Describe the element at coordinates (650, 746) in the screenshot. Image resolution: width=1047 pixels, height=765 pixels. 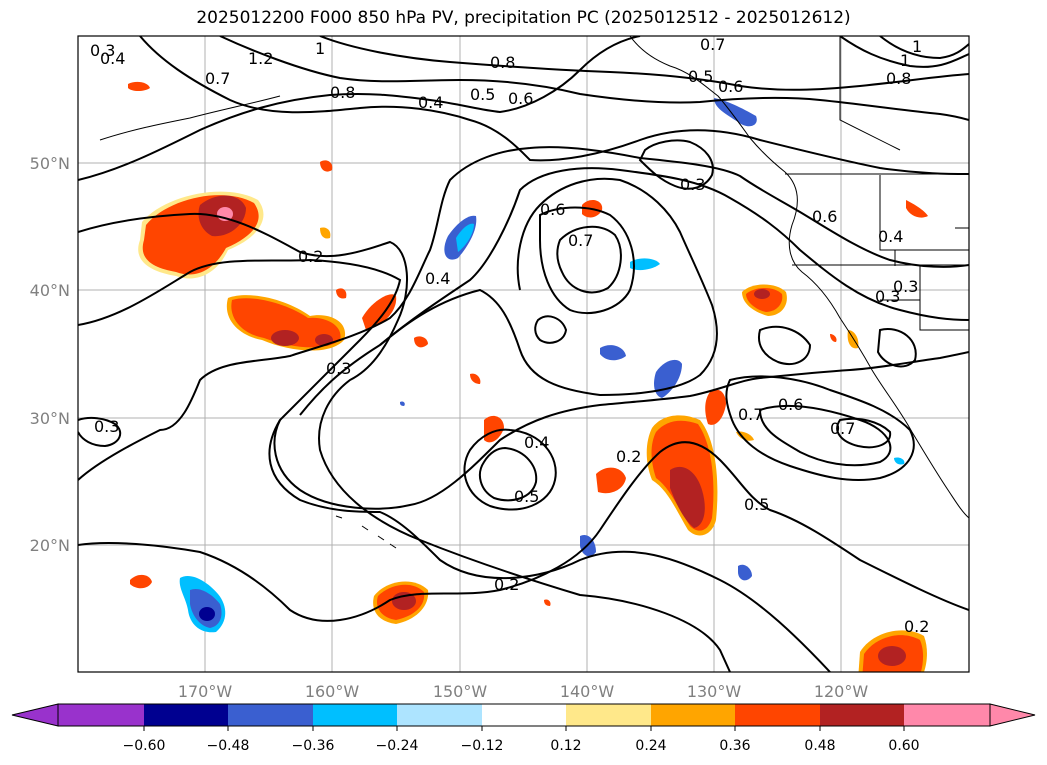
I see `colorbar-tick-label: 0.24` at that location.